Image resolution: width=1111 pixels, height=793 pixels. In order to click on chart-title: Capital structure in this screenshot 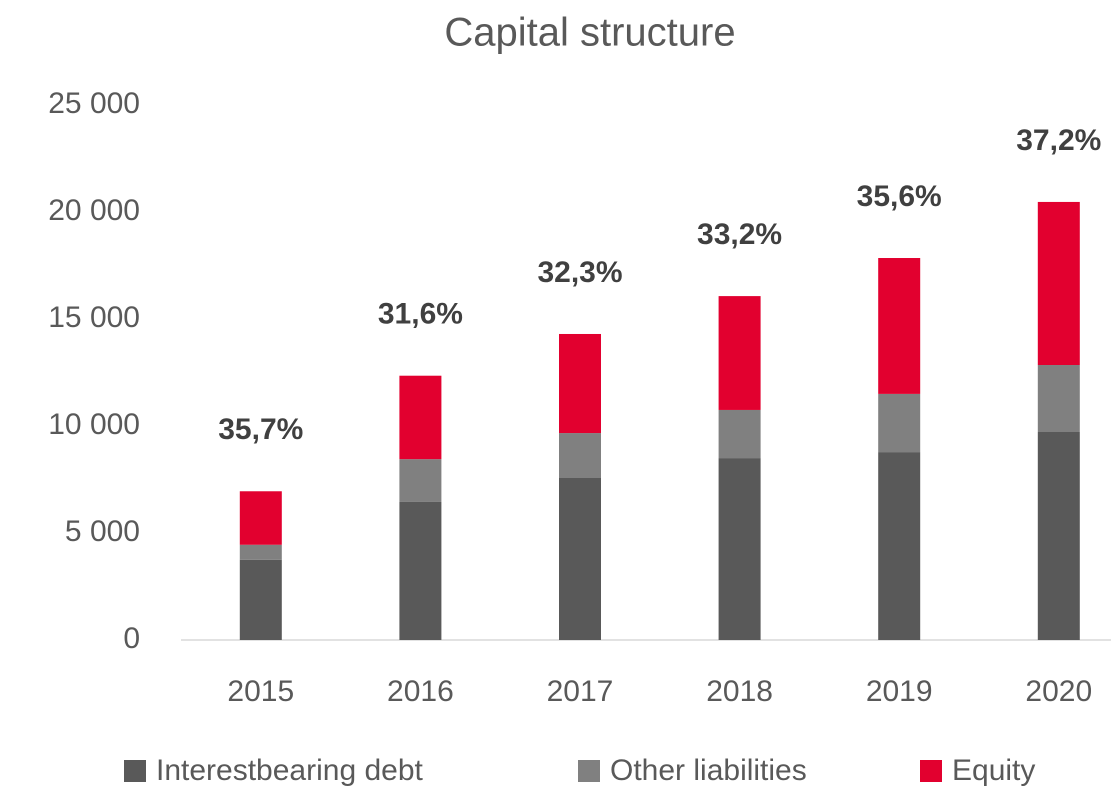, I will do `click(589, 33)`.